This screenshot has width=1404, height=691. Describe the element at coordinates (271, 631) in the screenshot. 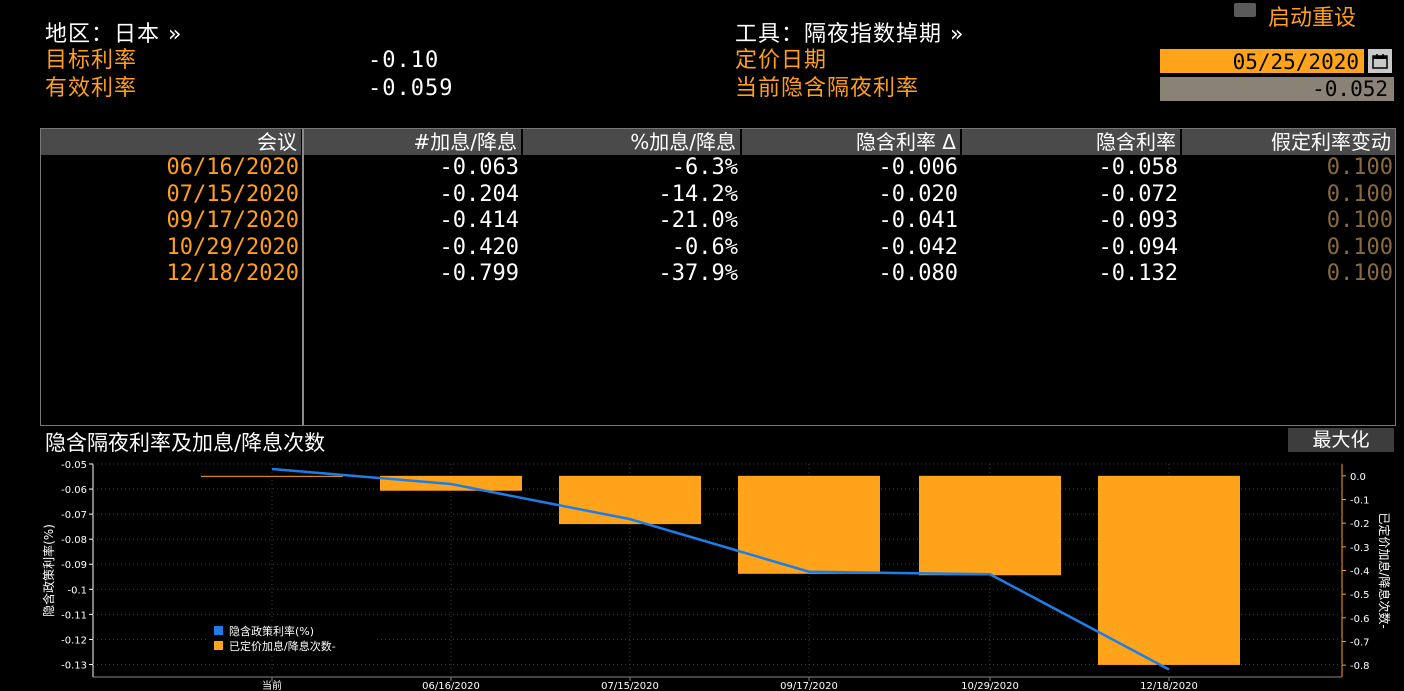

I see `legend-label-line: 隐含政策利率(%)` at that location.